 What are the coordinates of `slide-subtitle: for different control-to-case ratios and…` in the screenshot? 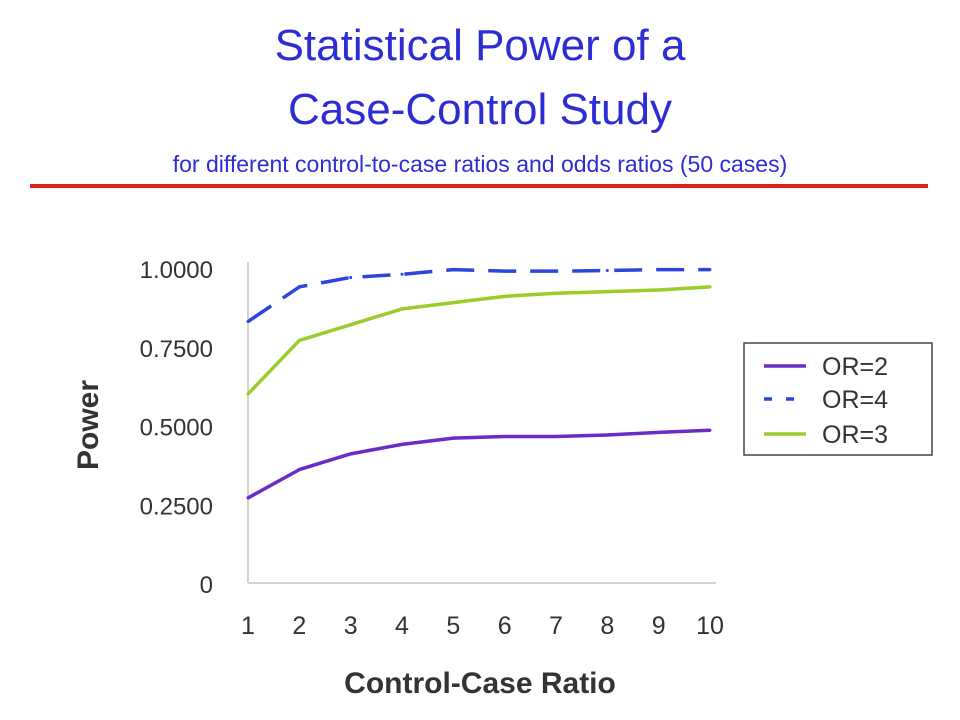 It's located at (480, 164).